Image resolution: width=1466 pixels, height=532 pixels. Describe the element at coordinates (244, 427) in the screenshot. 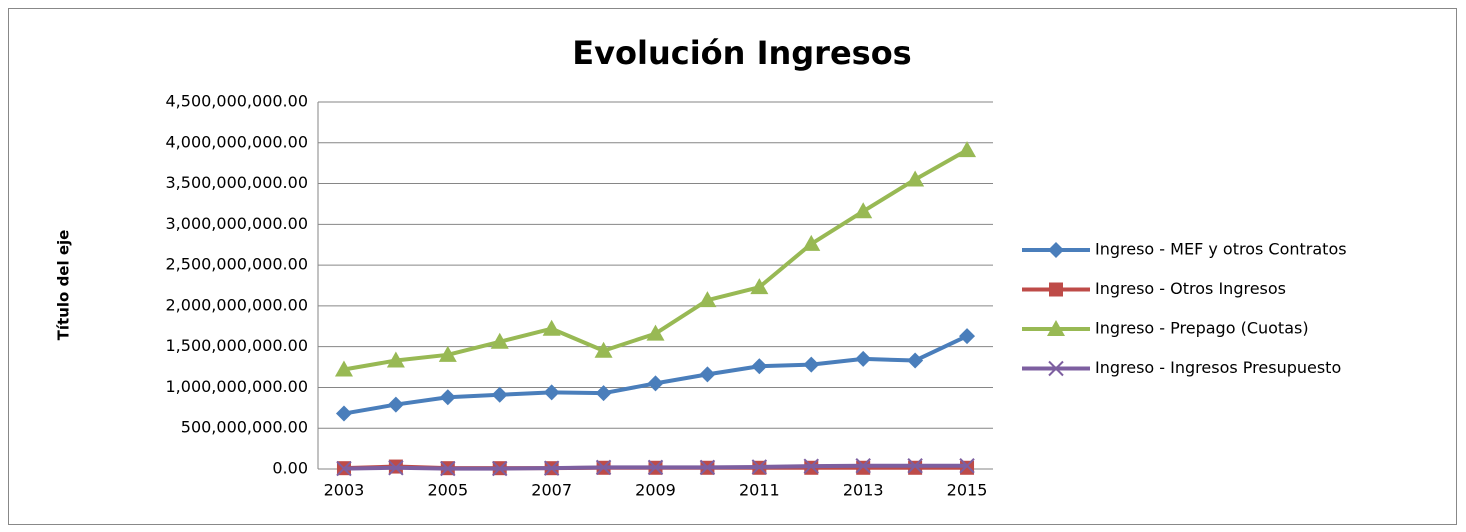

I see `y-tick-label: 500,000,000.00` at that location.